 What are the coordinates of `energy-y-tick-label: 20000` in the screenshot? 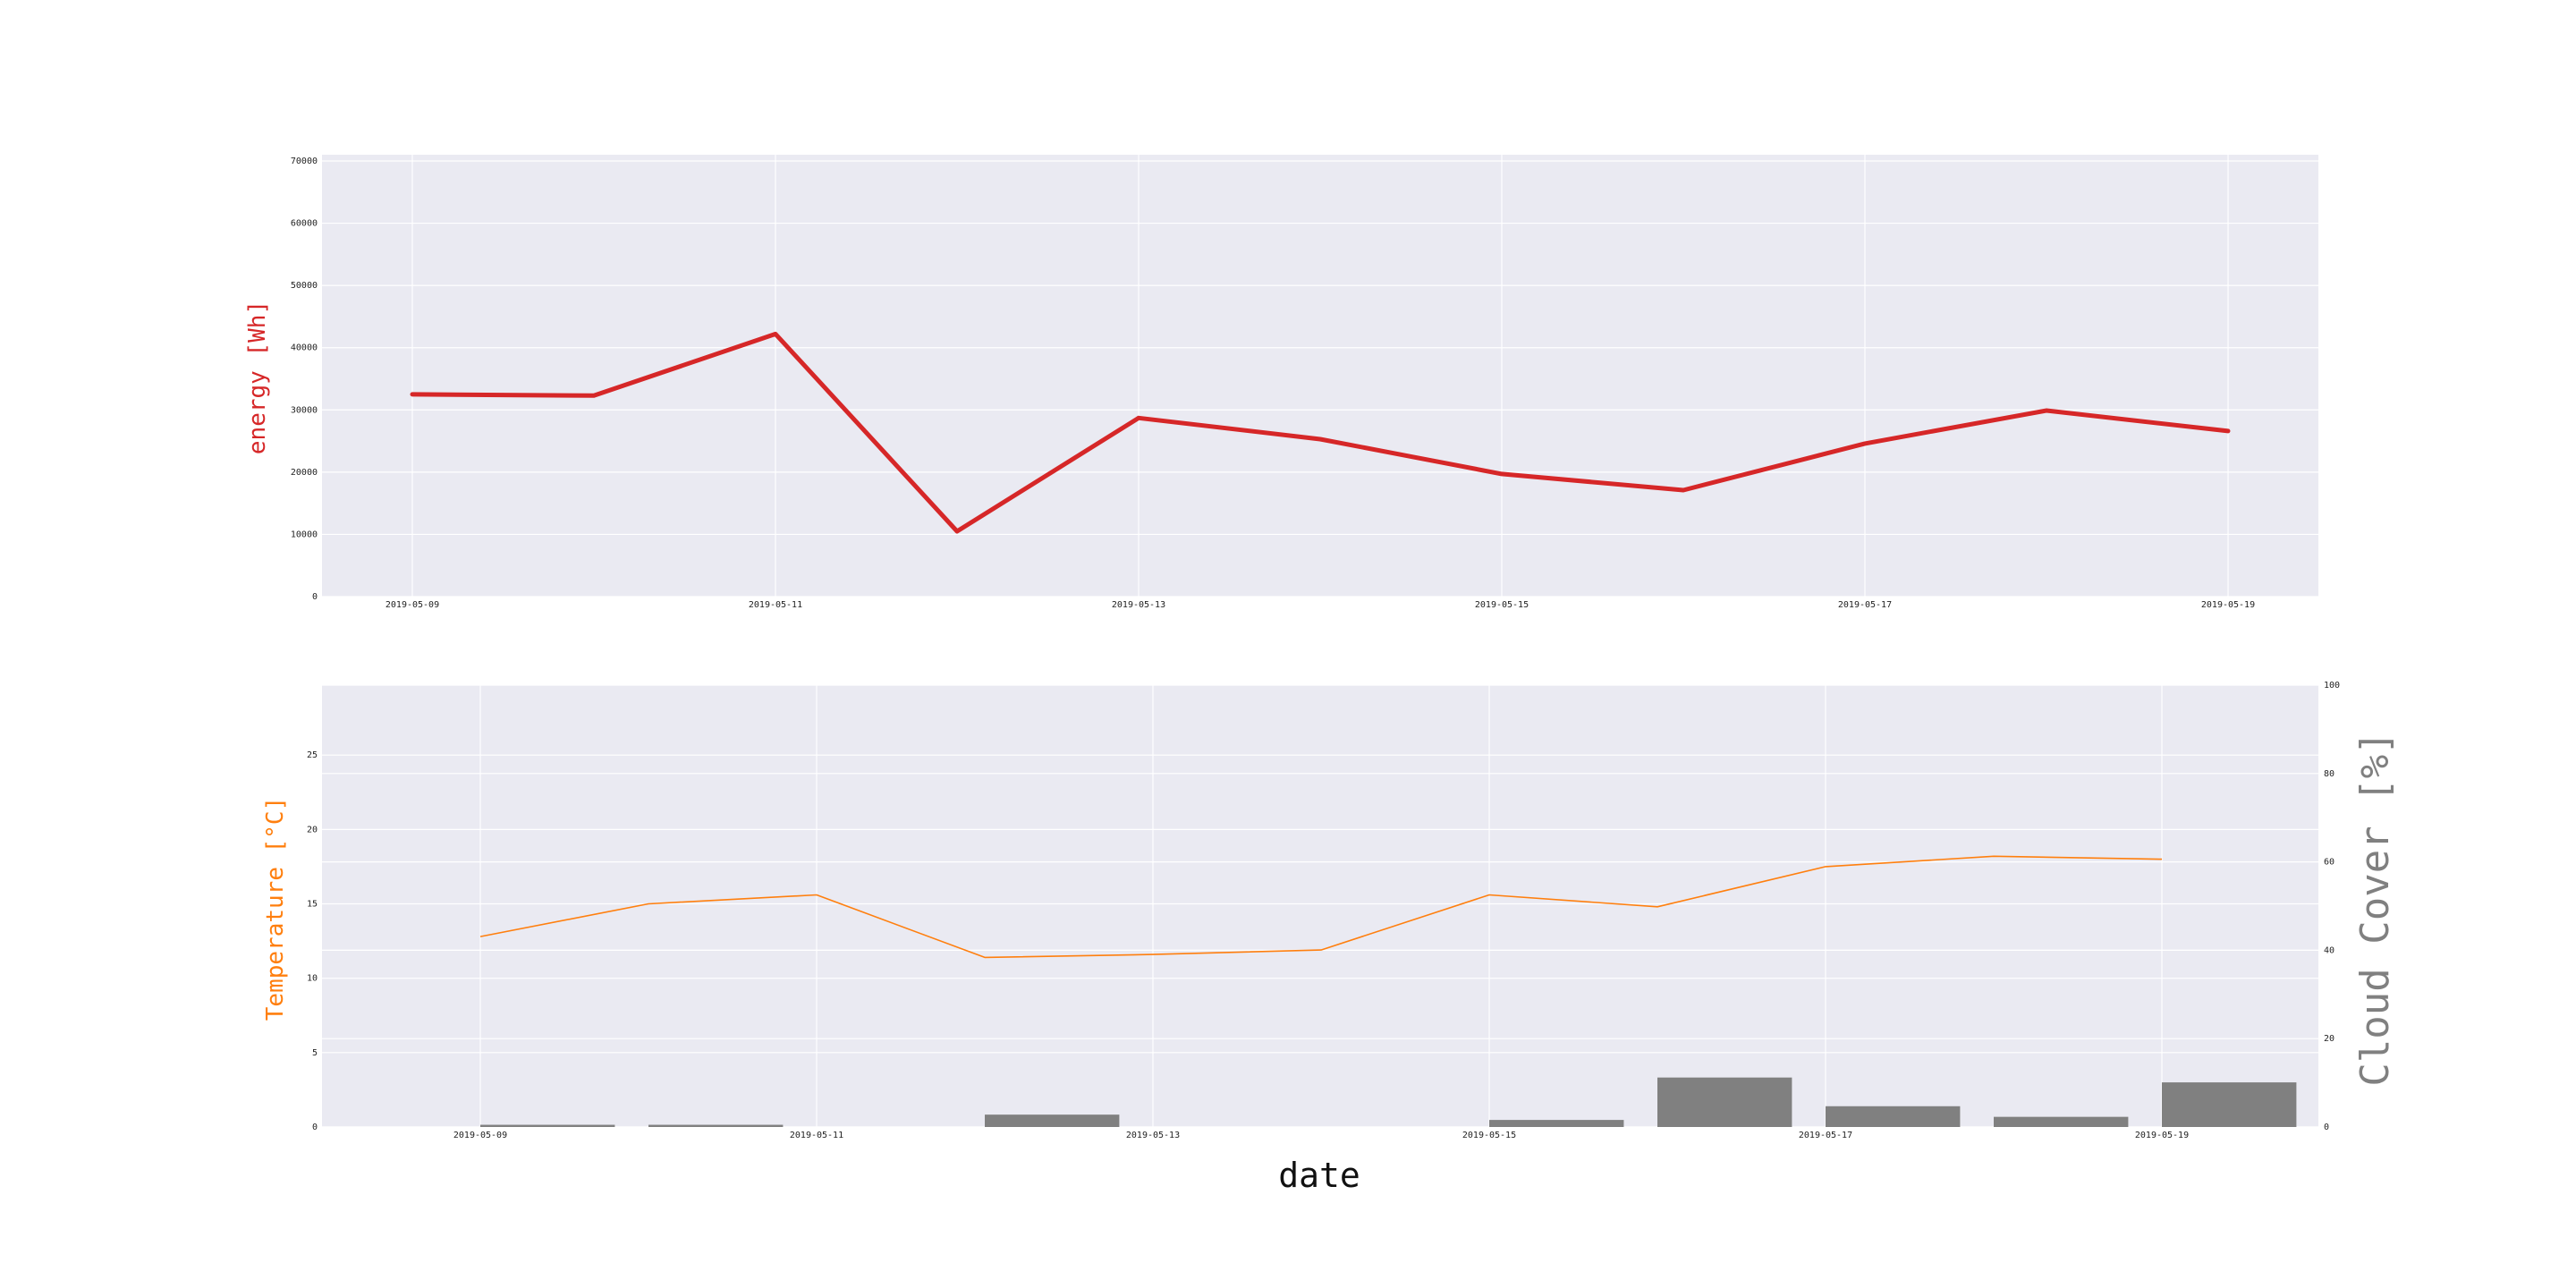 It's located at (304, 473).